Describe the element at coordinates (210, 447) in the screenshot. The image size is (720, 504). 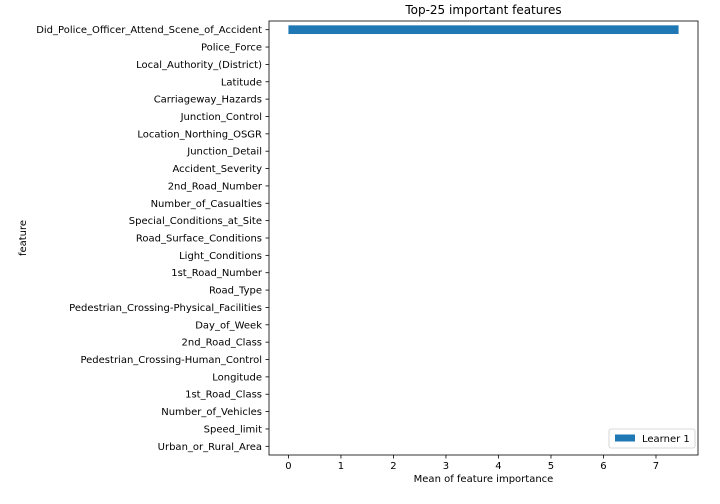
I see `y-tick-label: Urban_or_Rural_Area` at that location.